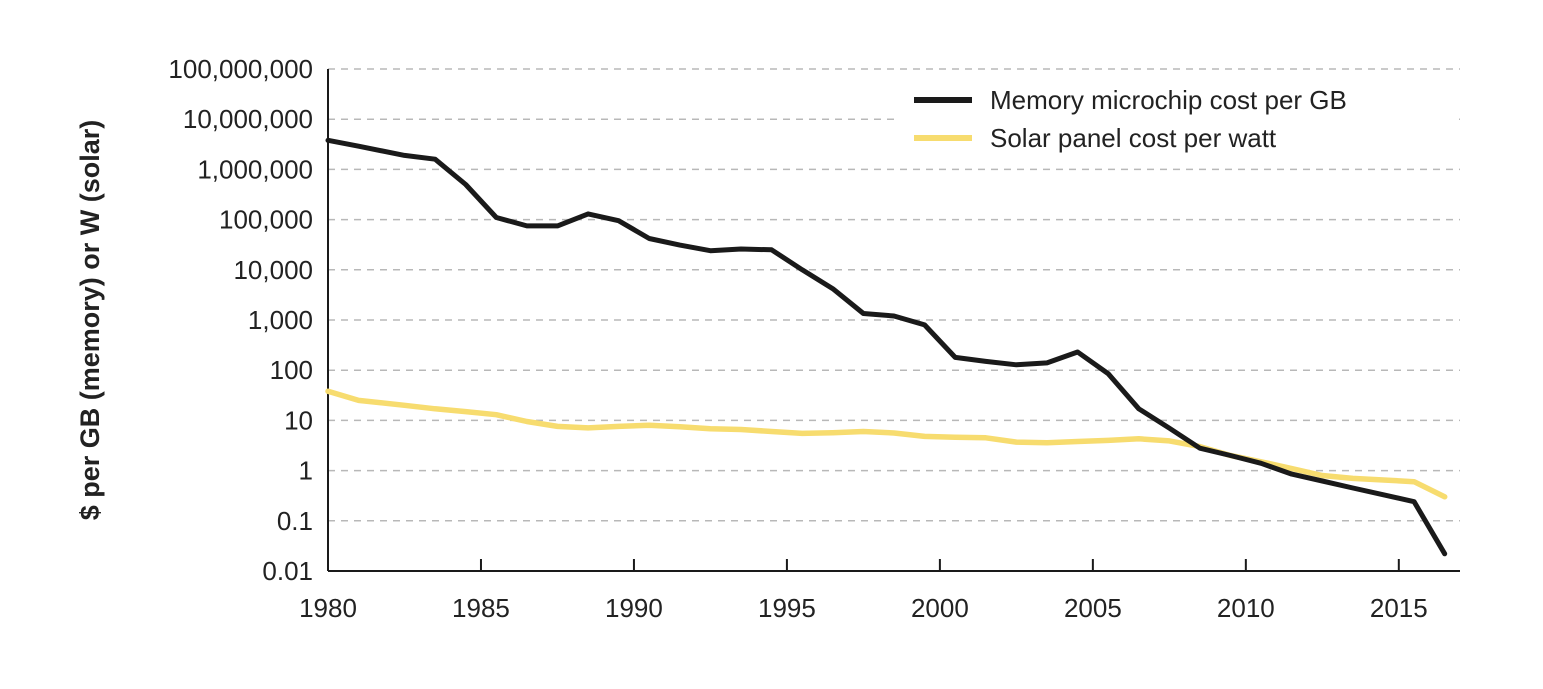 The image size is (1543, 689). Describe the element at coordinates (328, 608) in the screenshot. I see `x-tick-label: 1980` at that location.